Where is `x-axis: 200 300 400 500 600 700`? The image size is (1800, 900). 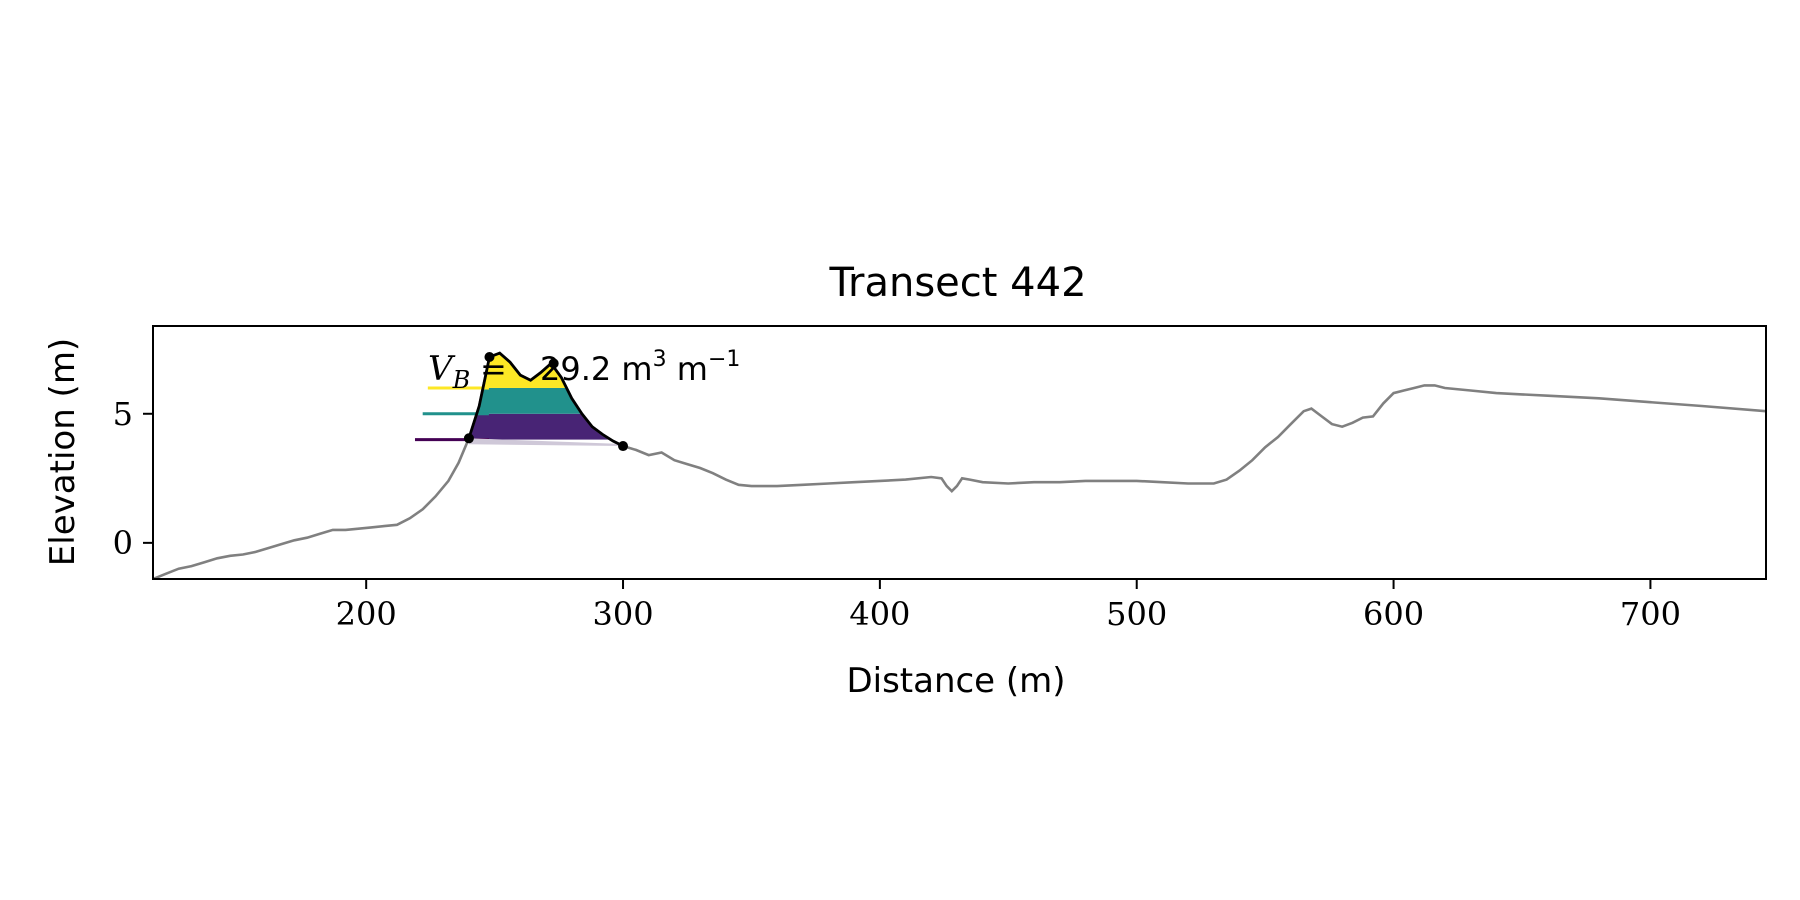
x-axis: 200 300 400 500 600 700 is located at coordinates (1008, 606).